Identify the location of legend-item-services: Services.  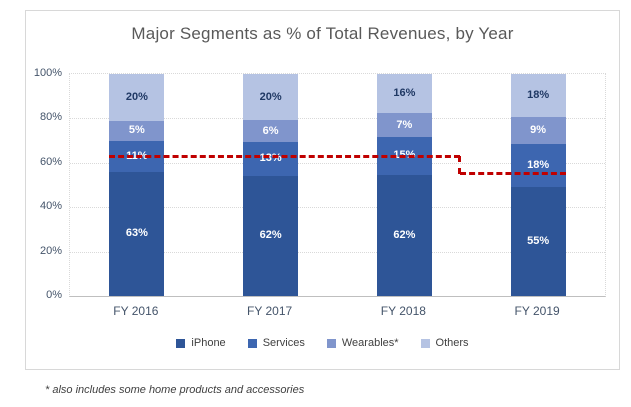
(276, 343).